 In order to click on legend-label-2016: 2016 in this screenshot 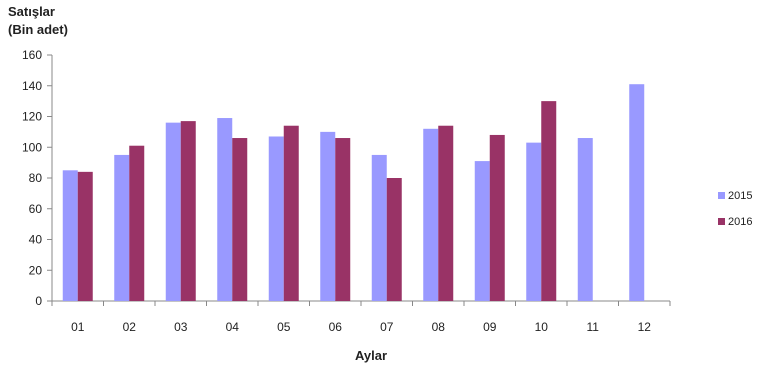, I will do `click(740, 222)`.